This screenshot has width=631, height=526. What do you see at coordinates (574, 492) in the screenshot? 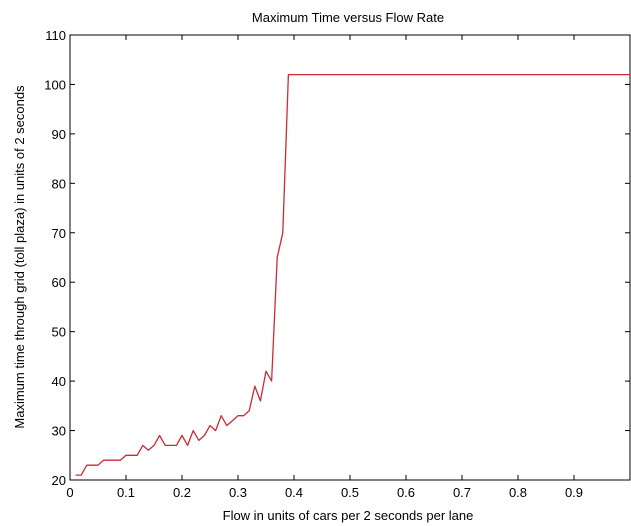
I see `x-tick-label: 0.9` at bounding box center [574, 492].